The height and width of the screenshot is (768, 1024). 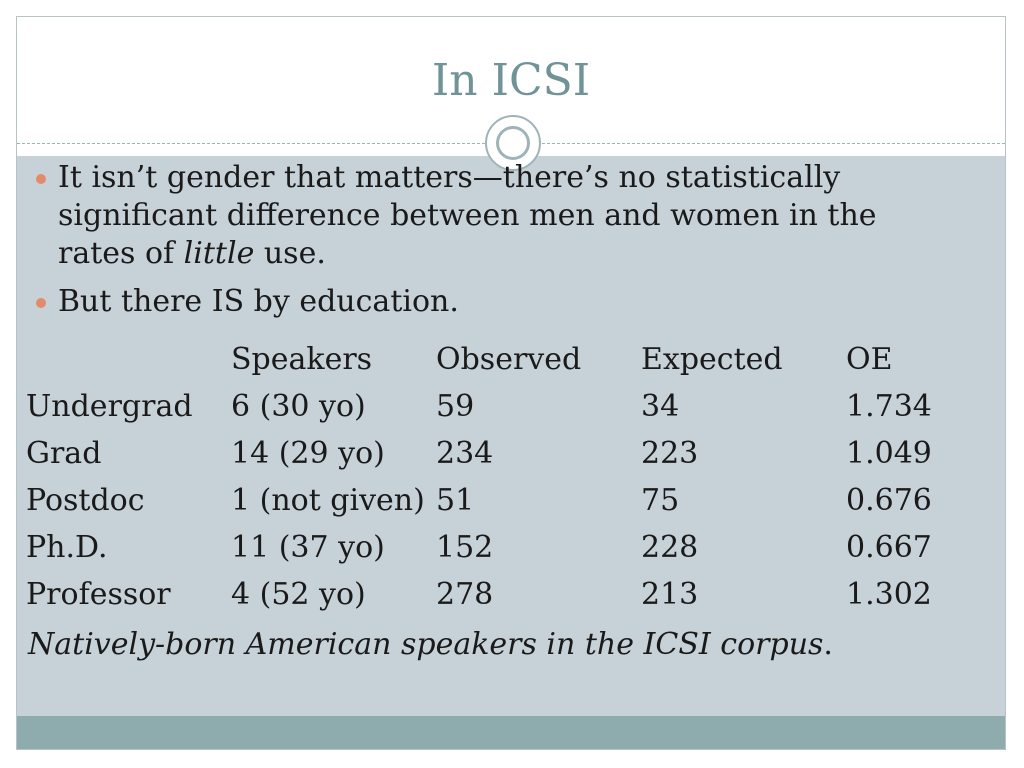 I want to click on table-cell: Professor, so click(x=98, y=594).